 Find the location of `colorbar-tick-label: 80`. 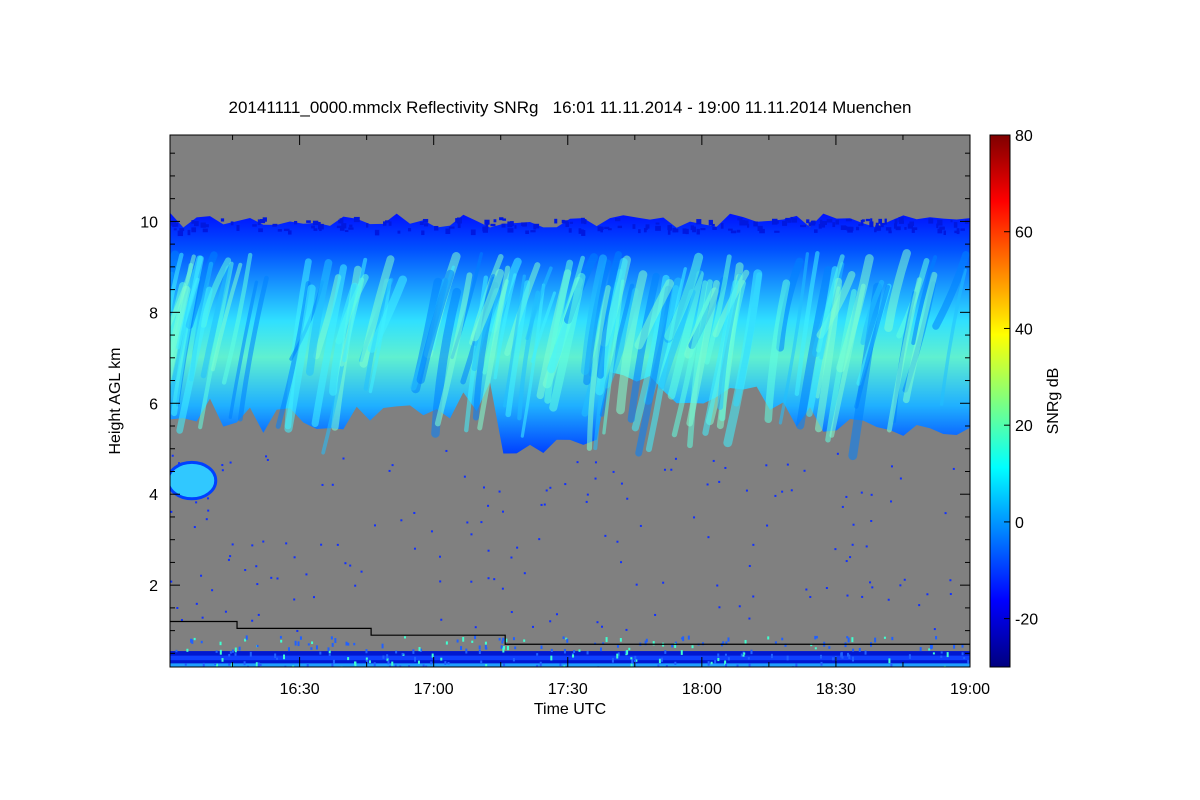

colorbar-tick-label: 80 is located at coordinates (1024, 136).